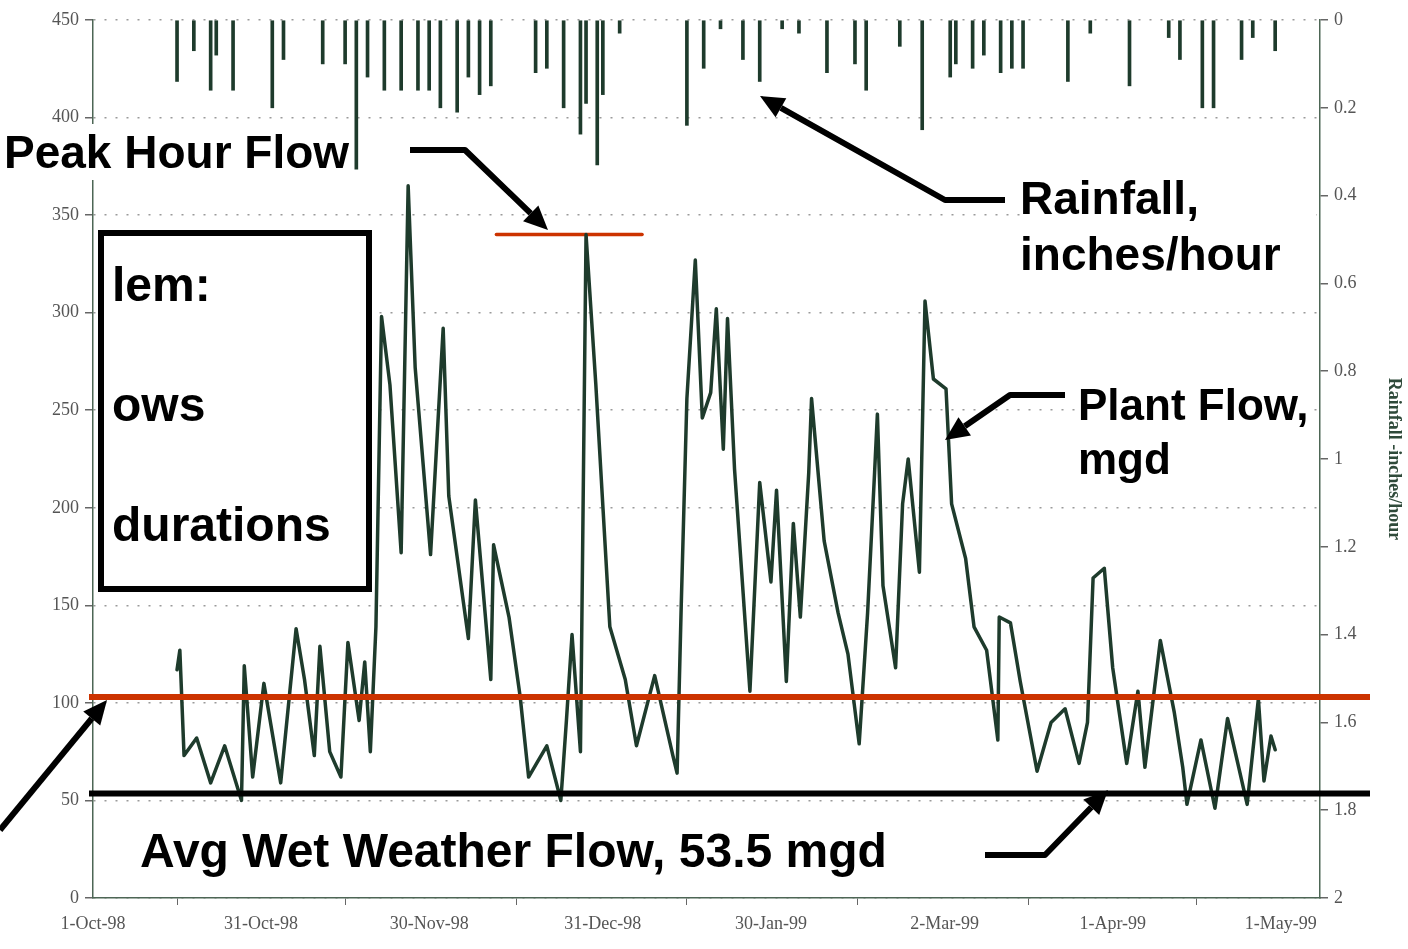  I want to click on annotation: lem:, so click(161, 285).